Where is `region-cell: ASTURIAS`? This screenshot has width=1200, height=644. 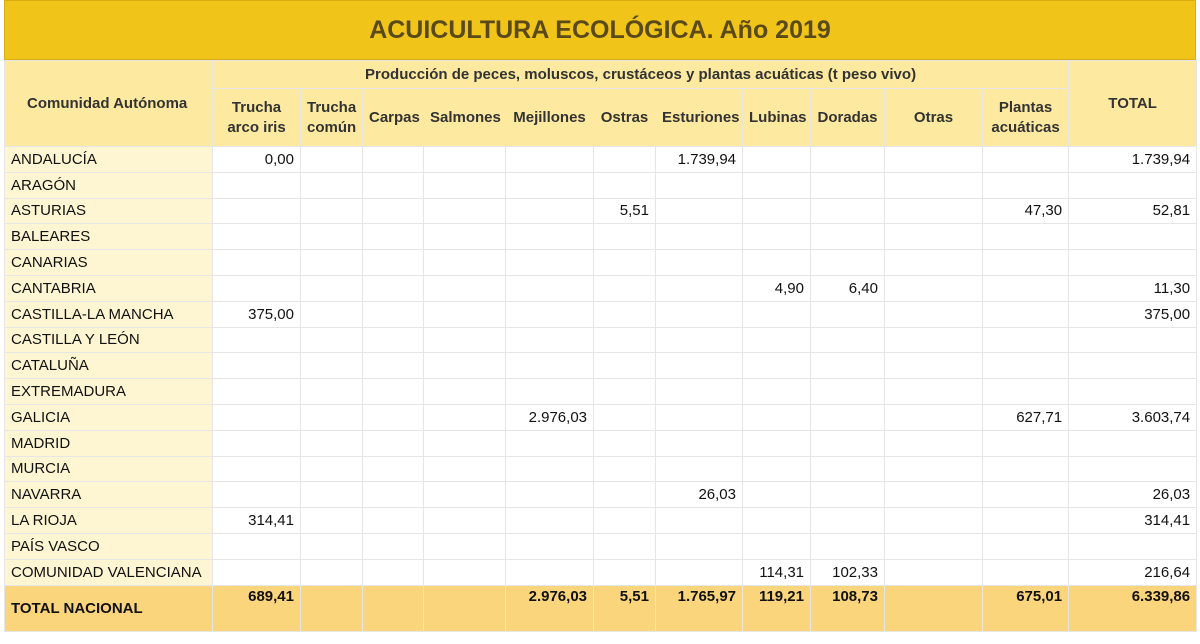
region-cell: ASTURIAS is located at coordinates (108, 211).